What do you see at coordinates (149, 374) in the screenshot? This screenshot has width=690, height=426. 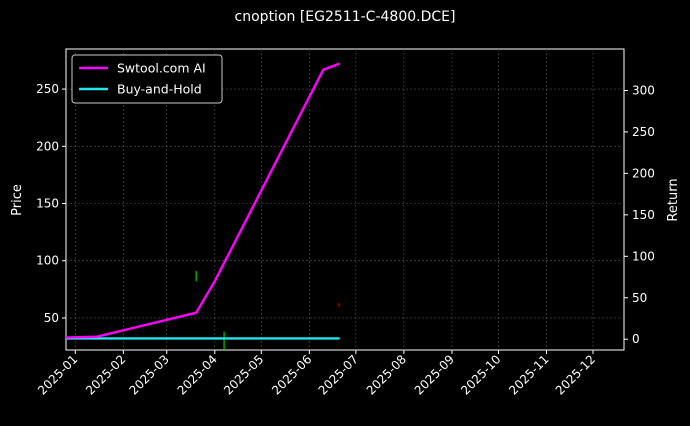 I see `x-tick-label: 2025-03` at bounding box center [149, 374].